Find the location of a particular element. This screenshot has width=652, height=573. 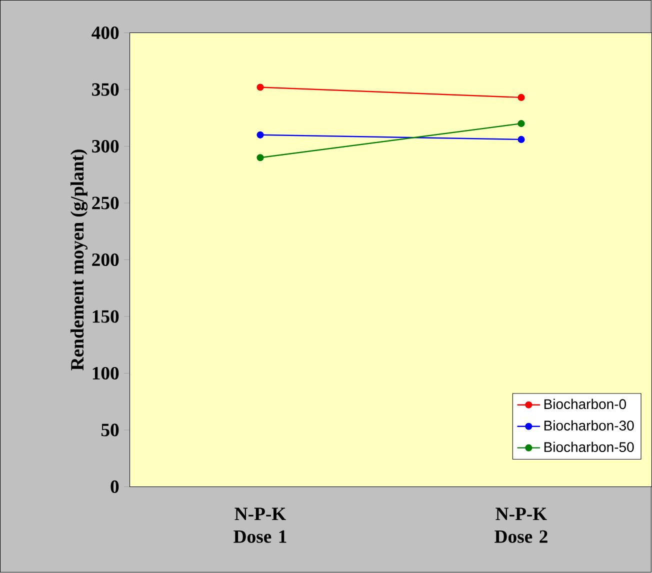

y-tick-label: 300 is located at coordinates (105, 146).